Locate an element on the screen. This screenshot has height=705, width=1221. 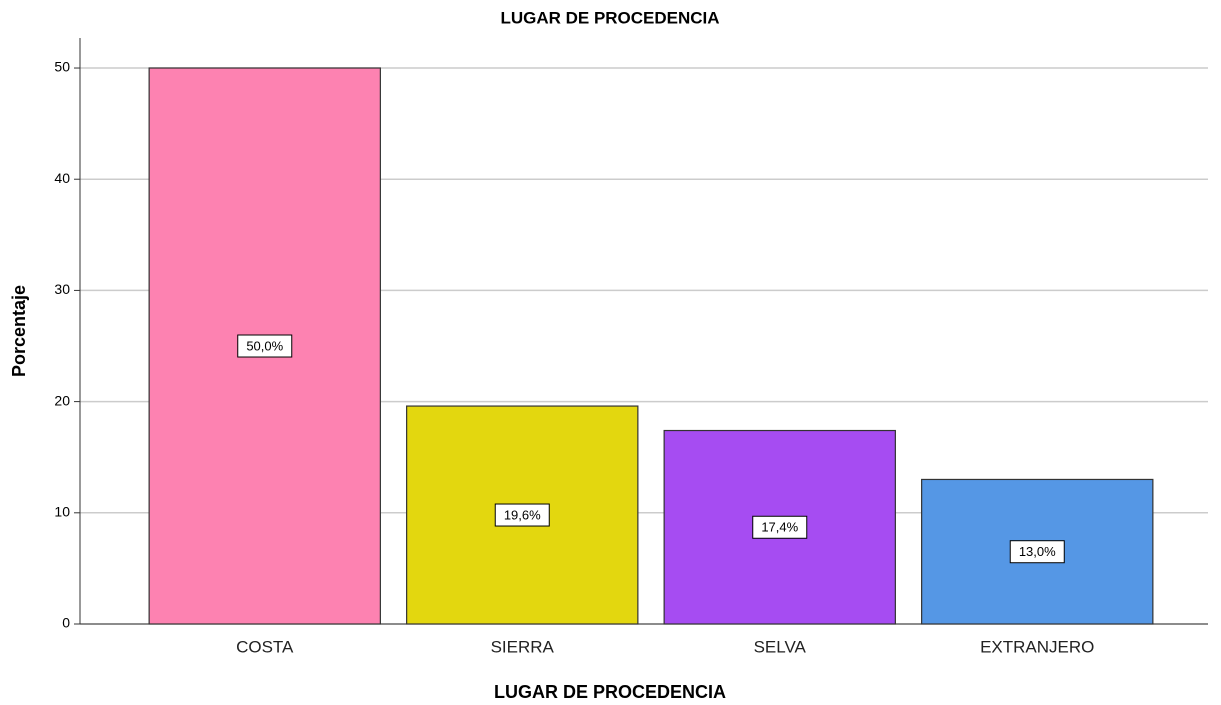
value-label: 19,6% is located at coordinates (522, 514).